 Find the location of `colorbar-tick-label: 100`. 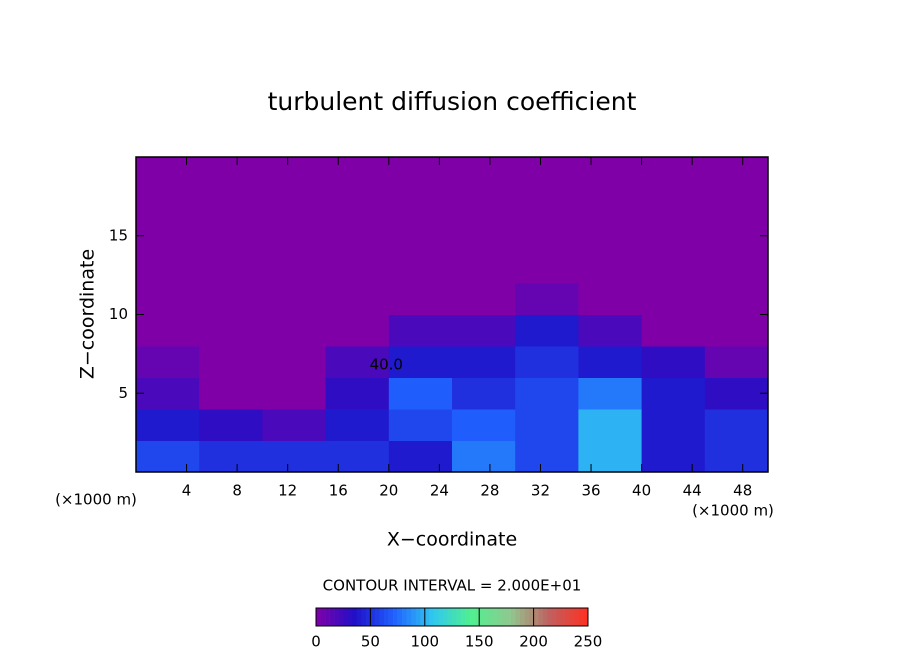

colorbar-tick-label: 100 is located at coordinates (424, 642).